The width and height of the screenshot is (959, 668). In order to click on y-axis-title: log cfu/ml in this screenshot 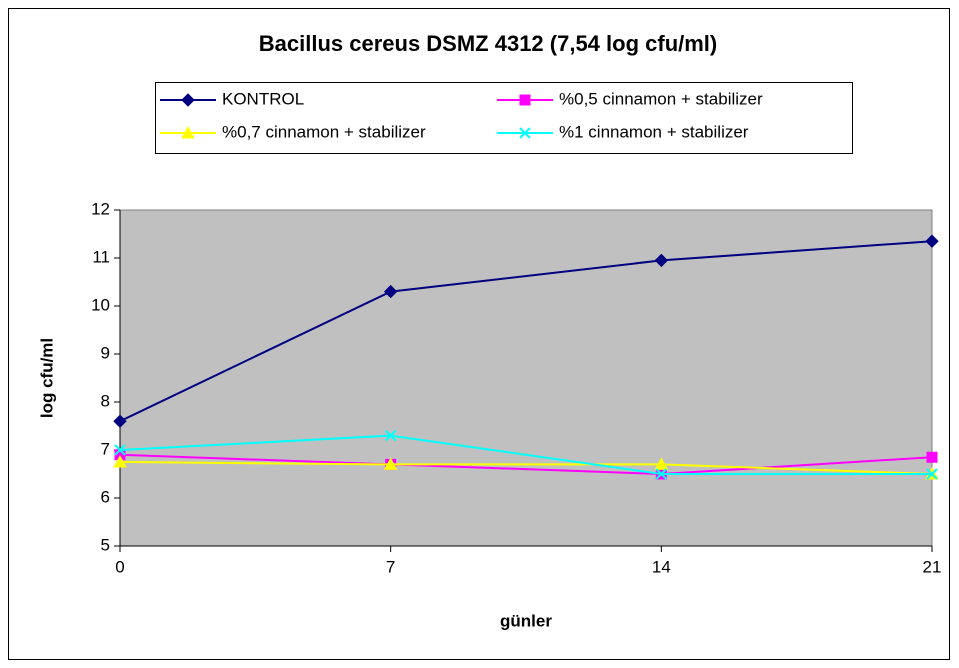, I will do `click(46, 378)`.